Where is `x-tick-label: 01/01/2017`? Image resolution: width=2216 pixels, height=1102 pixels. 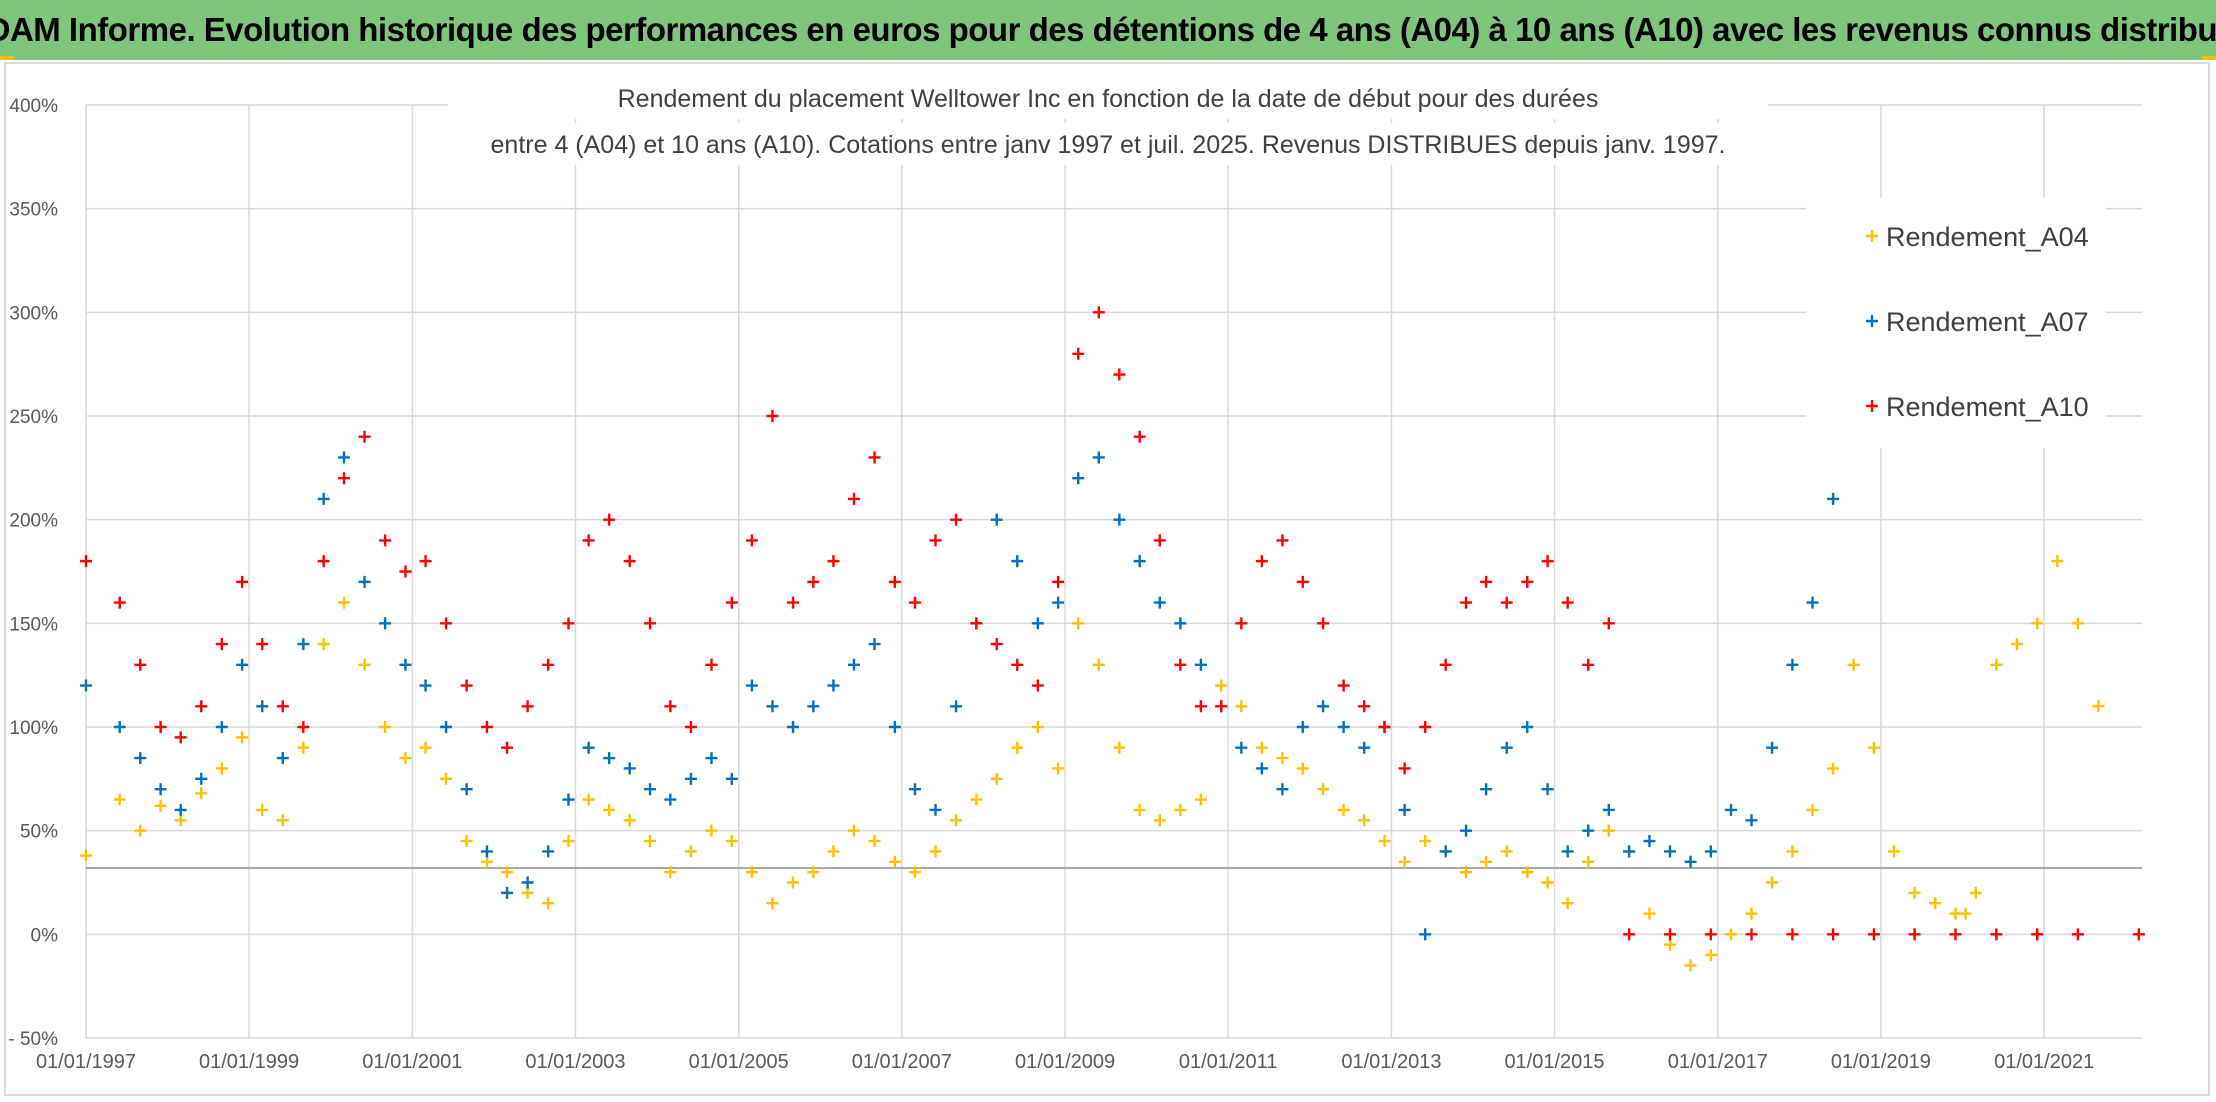 x-tick-label: 01/01/2017 is located at coordinates (1718, 1062).